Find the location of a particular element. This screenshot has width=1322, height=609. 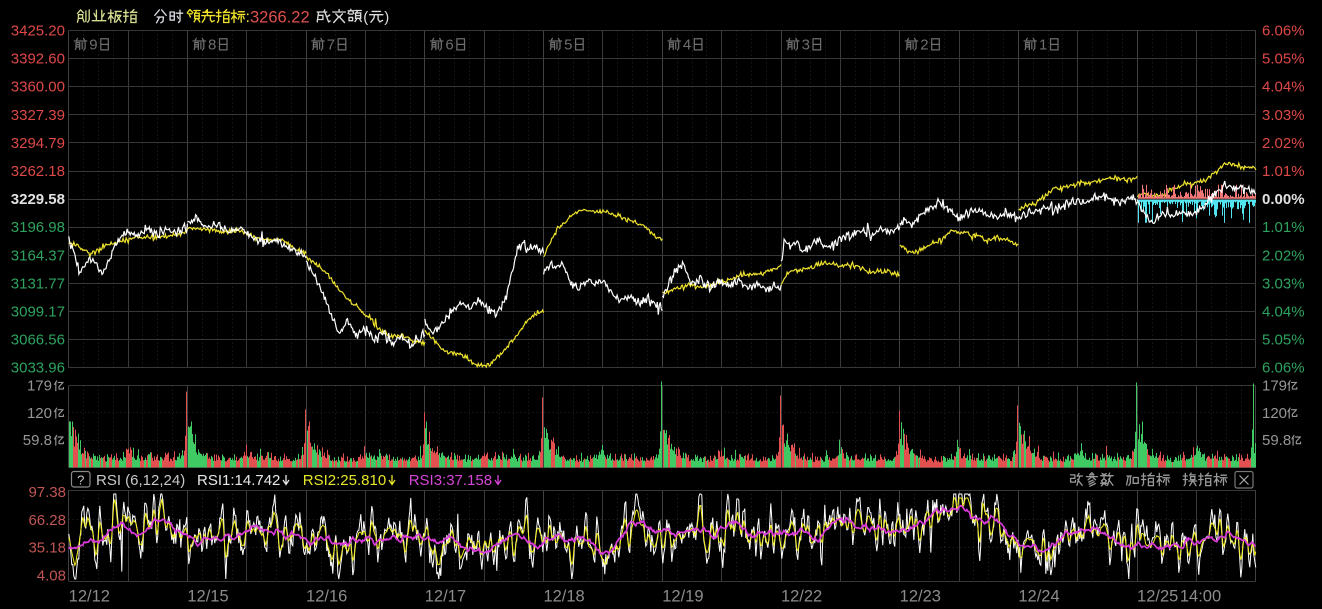

svg-text: 3099.17 is located at coordinates (38, 312).